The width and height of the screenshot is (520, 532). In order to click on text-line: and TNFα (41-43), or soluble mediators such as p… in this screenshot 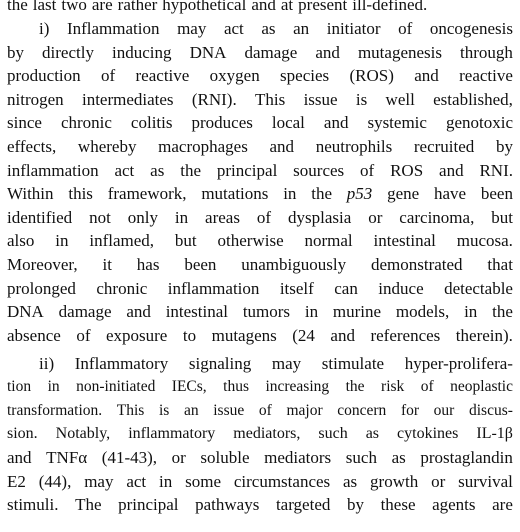, I will do `click(260, 458)`.